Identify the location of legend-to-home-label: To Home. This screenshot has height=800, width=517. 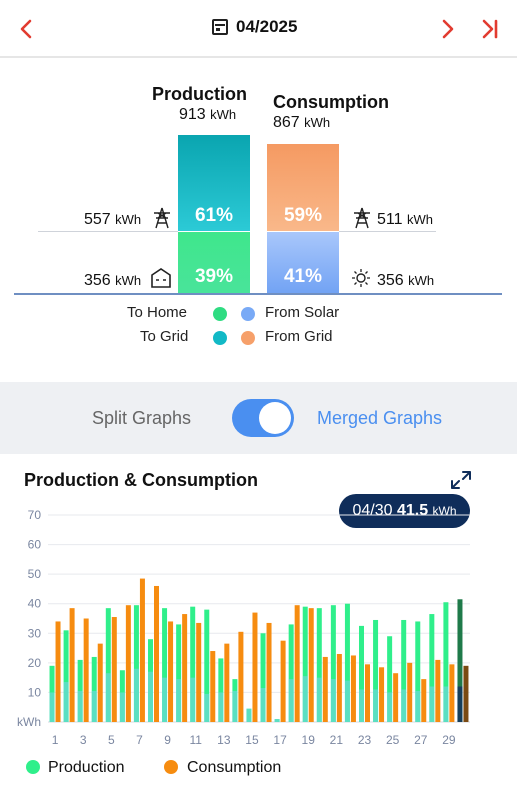
(157, 312).